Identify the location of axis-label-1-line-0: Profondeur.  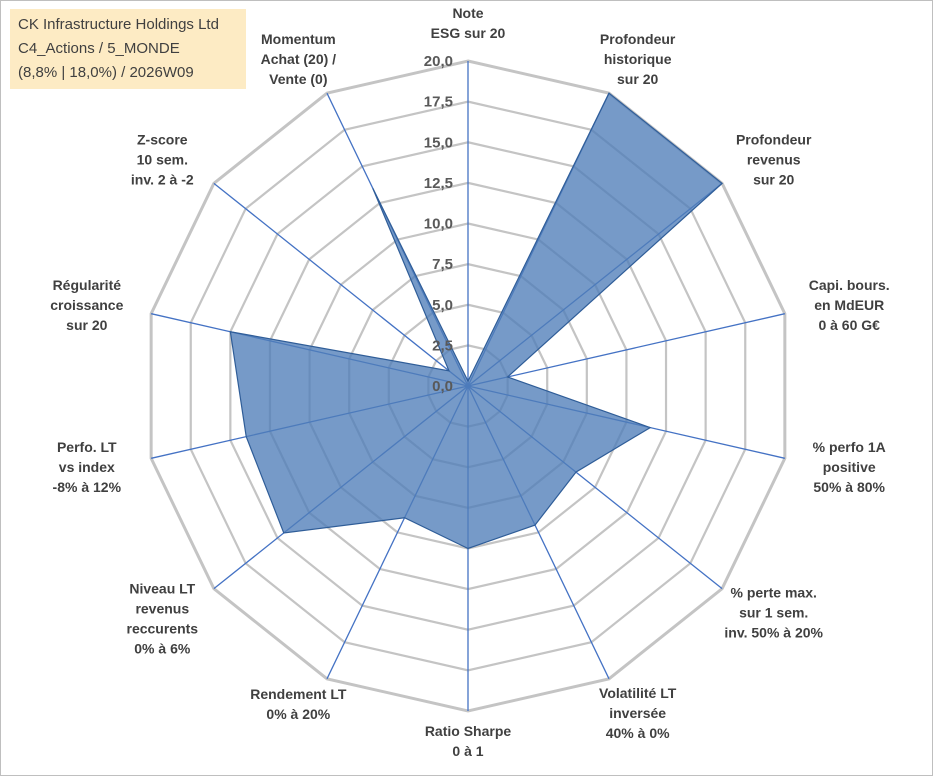
(638, 39).